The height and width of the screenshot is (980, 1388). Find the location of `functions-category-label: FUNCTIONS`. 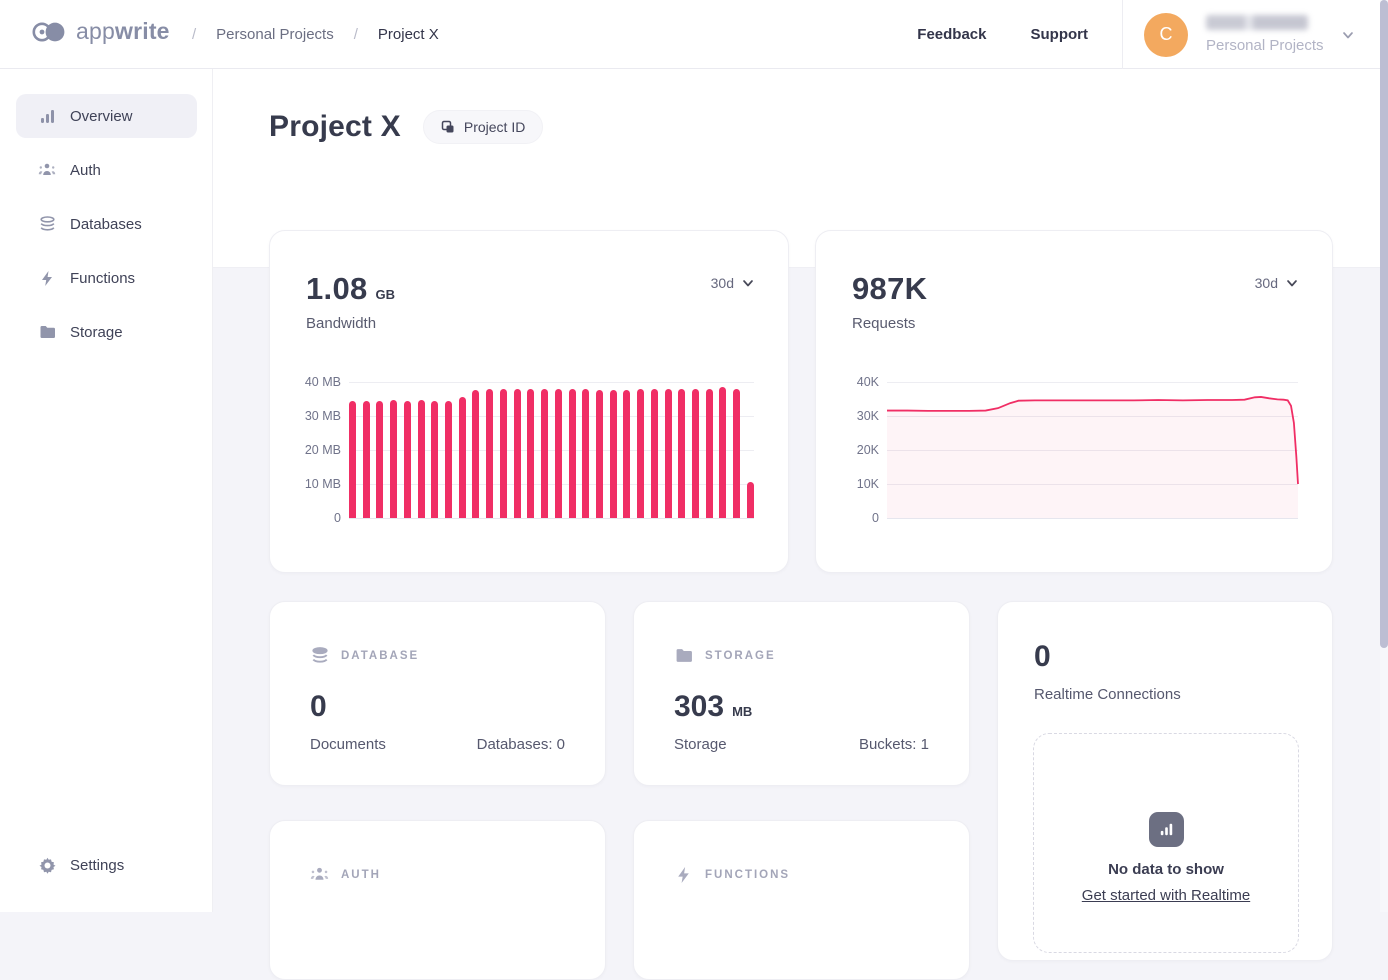

functions-category-label: FUNCTIONS is located at coordinates (748, 874).